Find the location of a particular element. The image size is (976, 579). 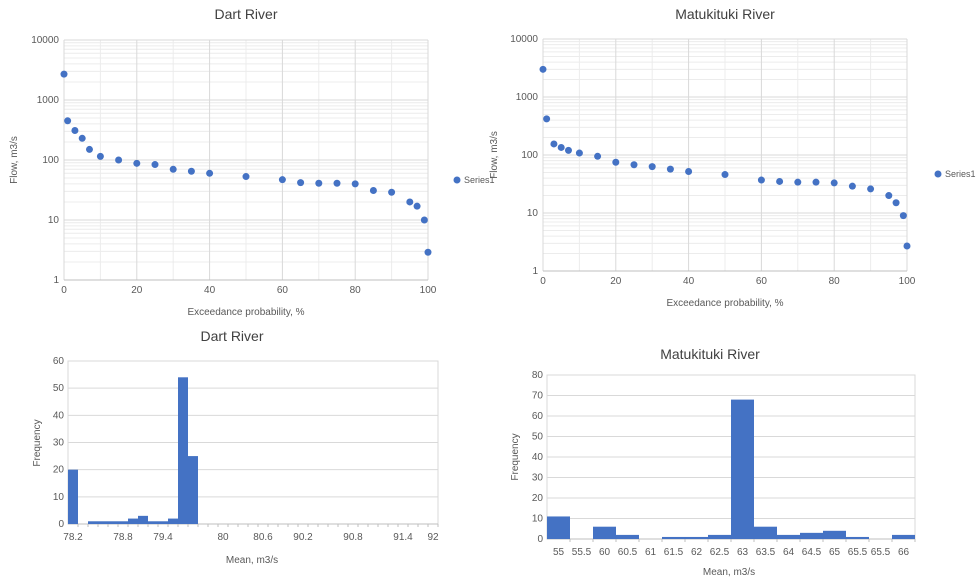

y-tick-label: 30 is located at coordinates (538, 478).